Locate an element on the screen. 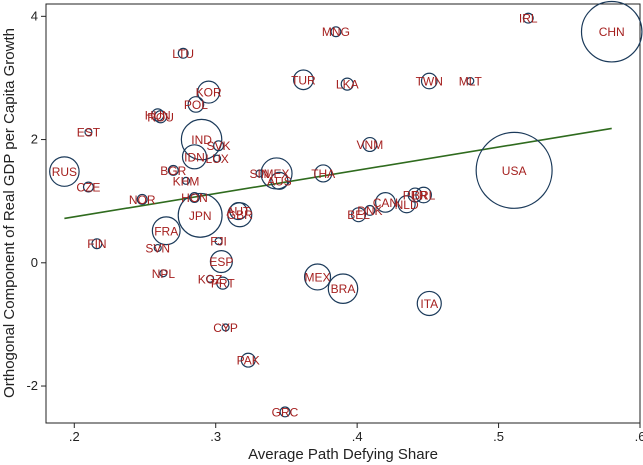 Image resolution: width=643 pixels, height=465 pixels. data-point-label: NOR is located at coordinates (142, 200).